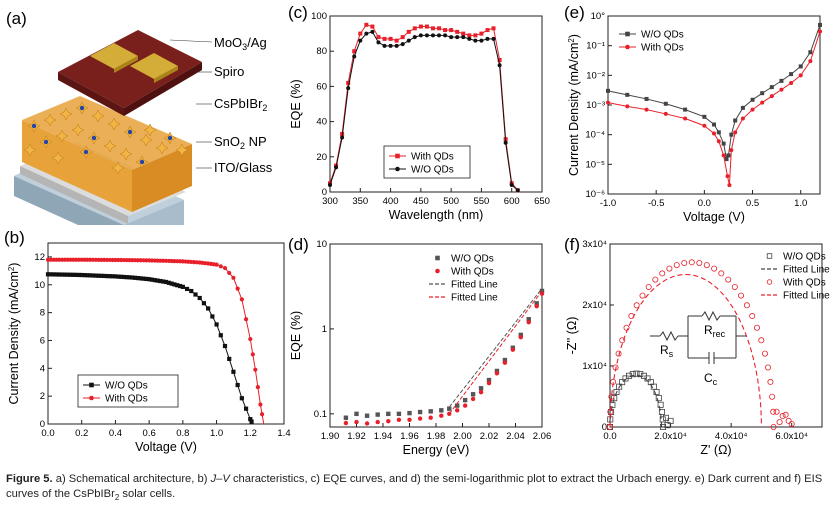 The height and width of the screenshot is (505, 836). I want to click on x-tick-label: 1.90, so click(330, 436).